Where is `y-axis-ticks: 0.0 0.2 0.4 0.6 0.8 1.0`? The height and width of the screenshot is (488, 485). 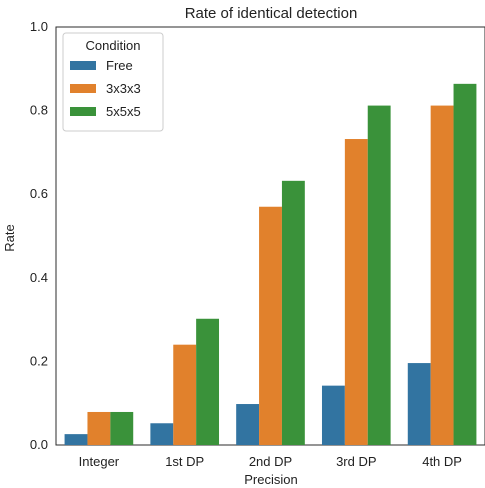 y-axis-ticks: 0.0 0.2 0.4 0.6 0.8 1.0 is located at coordinates (39, 235).